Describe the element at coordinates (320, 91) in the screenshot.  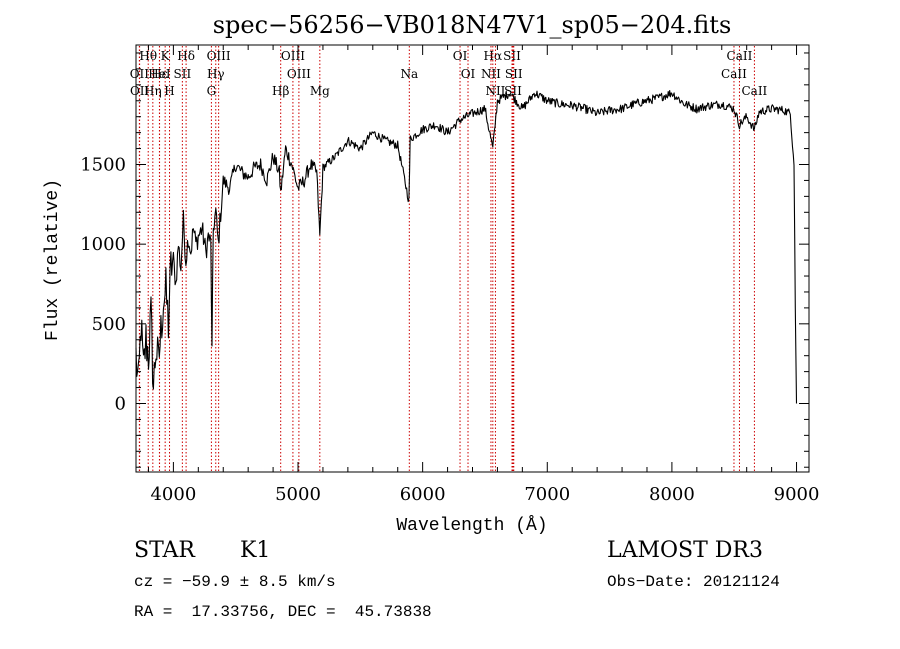
I see `marker-label: Mg` at that location.